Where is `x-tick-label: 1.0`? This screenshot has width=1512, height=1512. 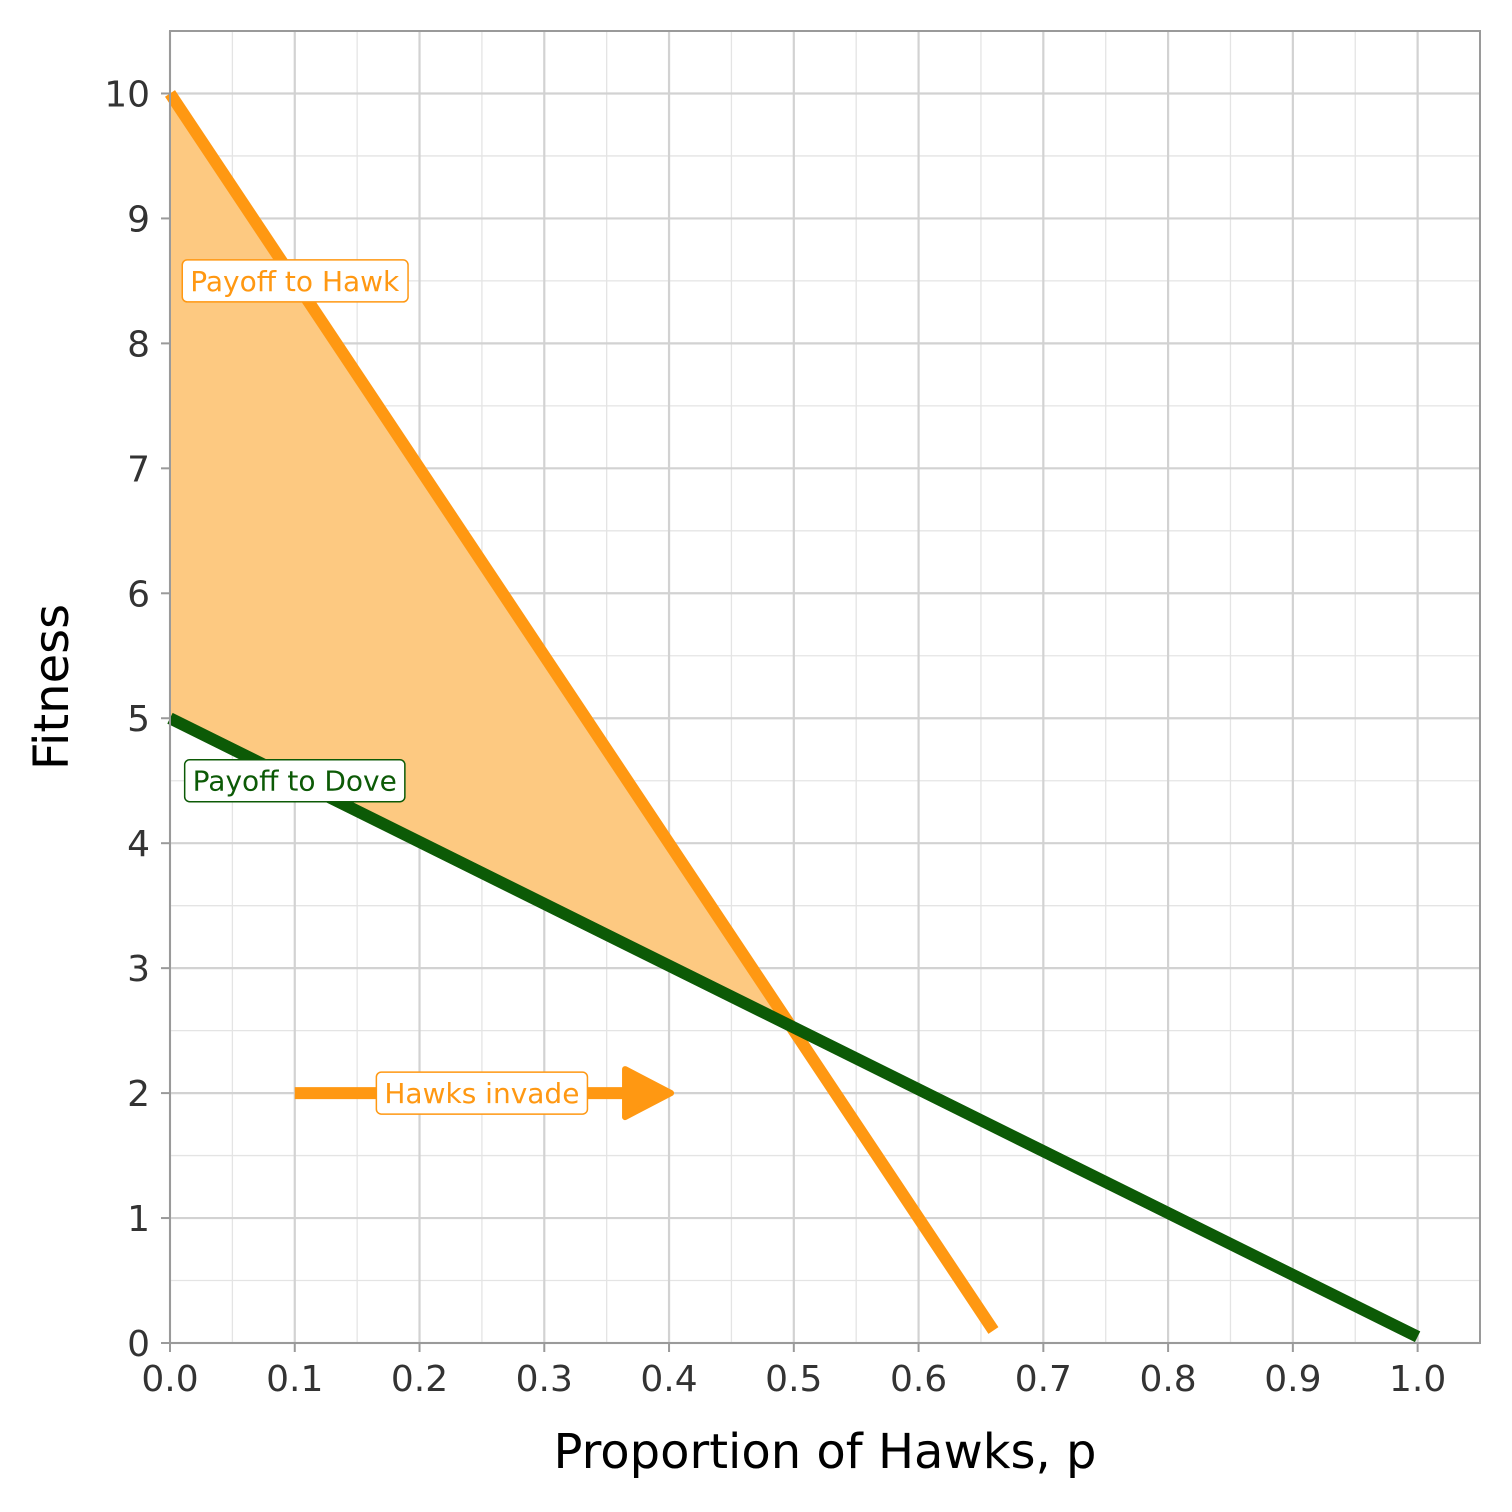
x-tick-label: 1.0 is located at coordinates (1417, 1379).